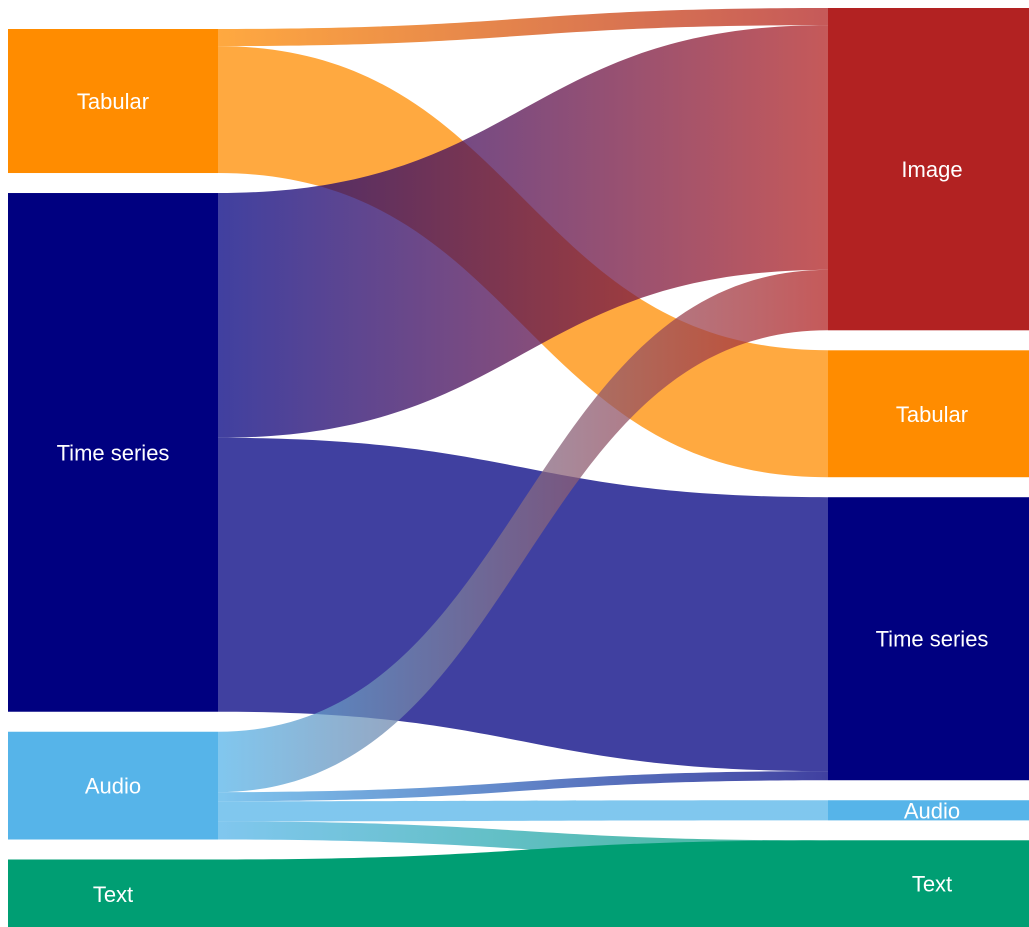 The image size is (1029, 927). I want to click on right-node-audio, so click(928, 810).